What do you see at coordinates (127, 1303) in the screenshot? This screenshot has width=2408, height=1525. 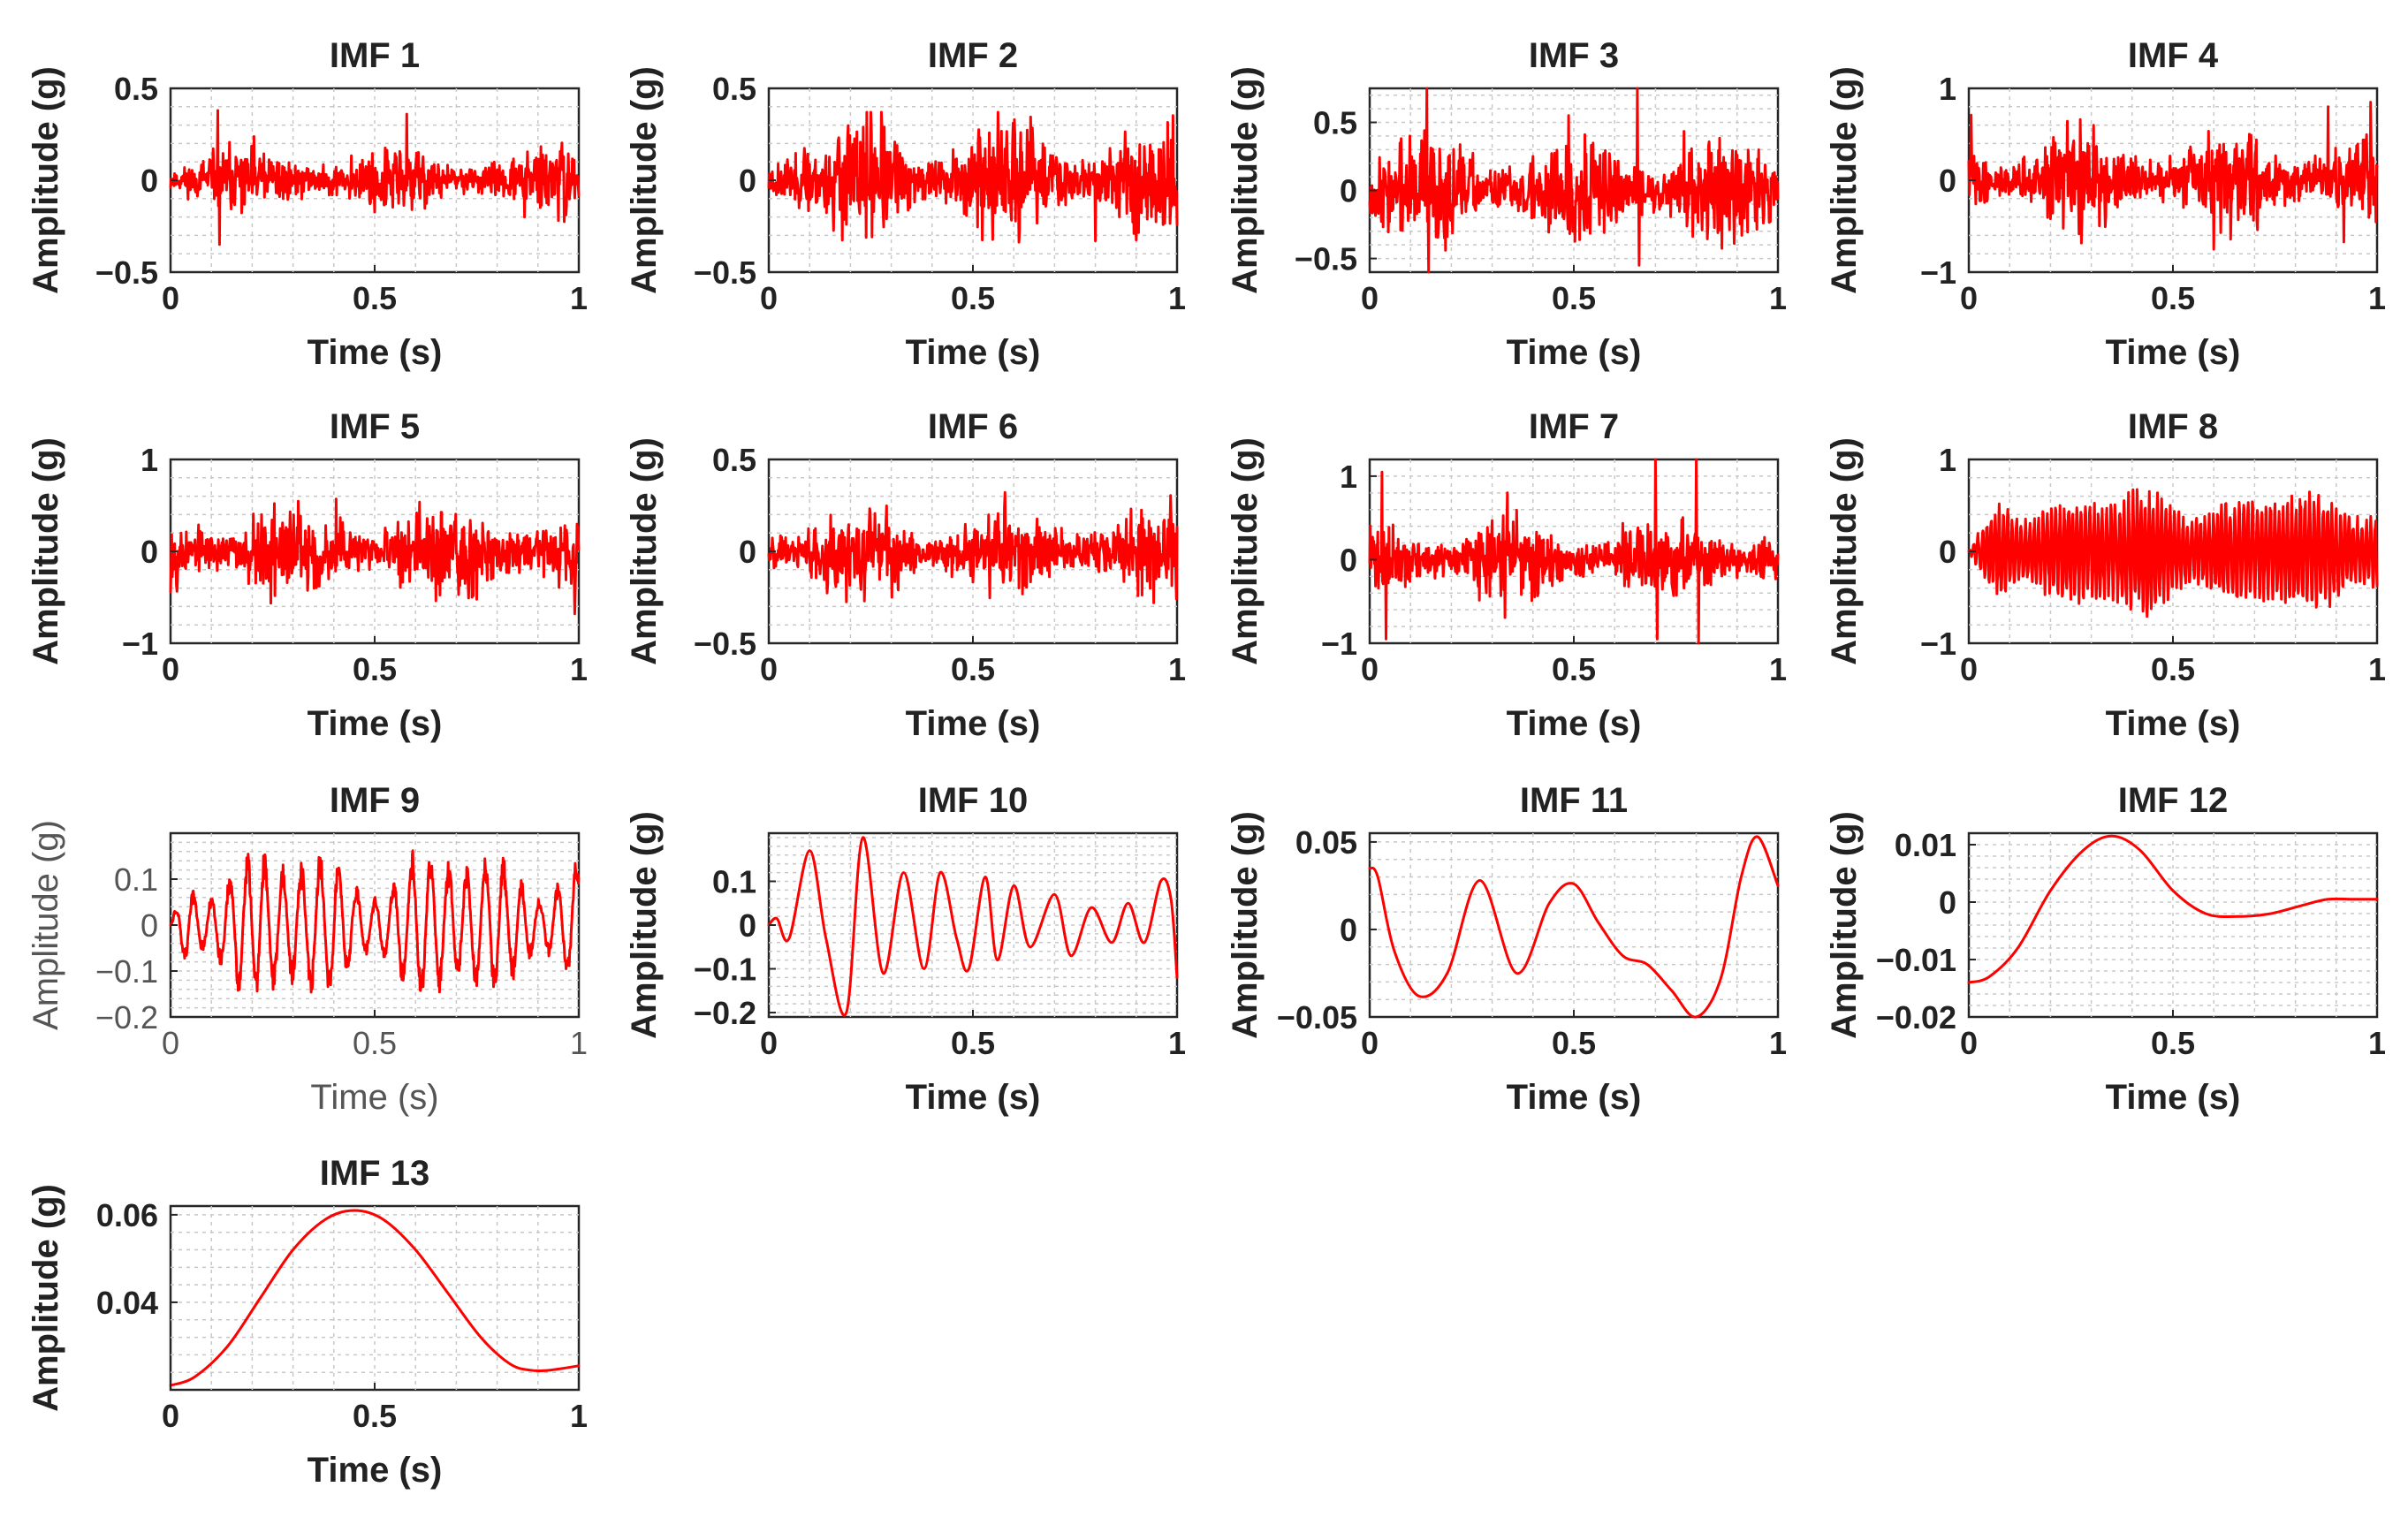 I see `y-tick-label: 0.04` at bounding box center [127, 1303].